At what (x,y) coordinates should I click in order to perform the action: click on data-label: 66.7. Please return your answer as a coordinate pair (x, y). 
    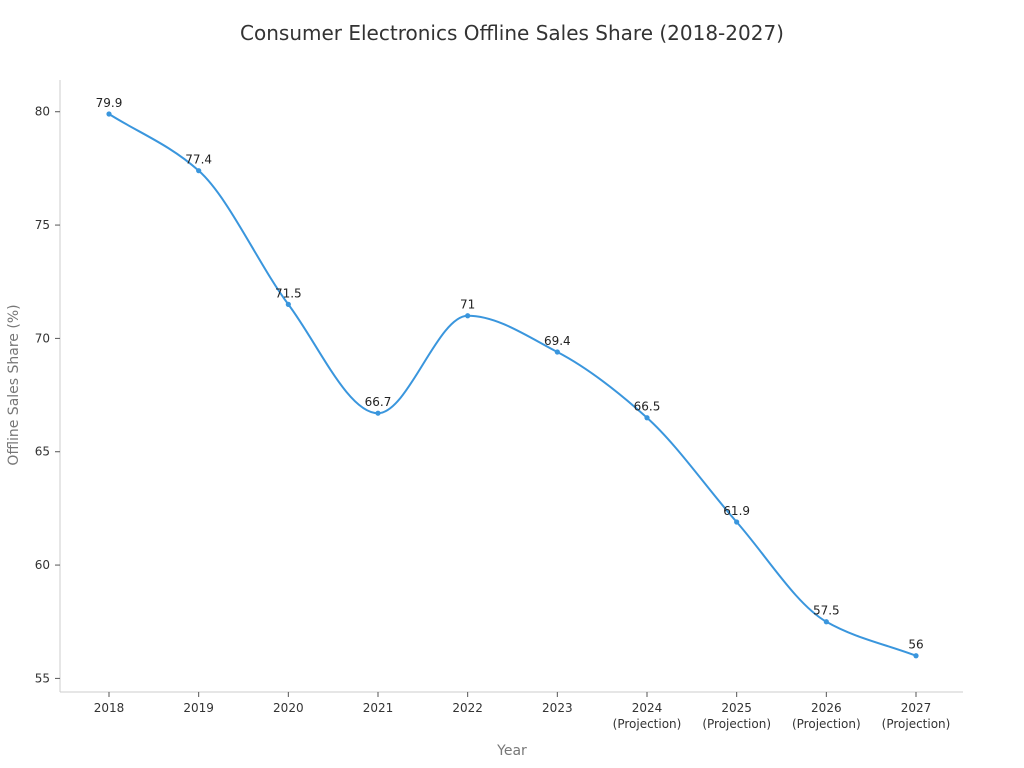
    Looking at the image, I should click on (378, 402).